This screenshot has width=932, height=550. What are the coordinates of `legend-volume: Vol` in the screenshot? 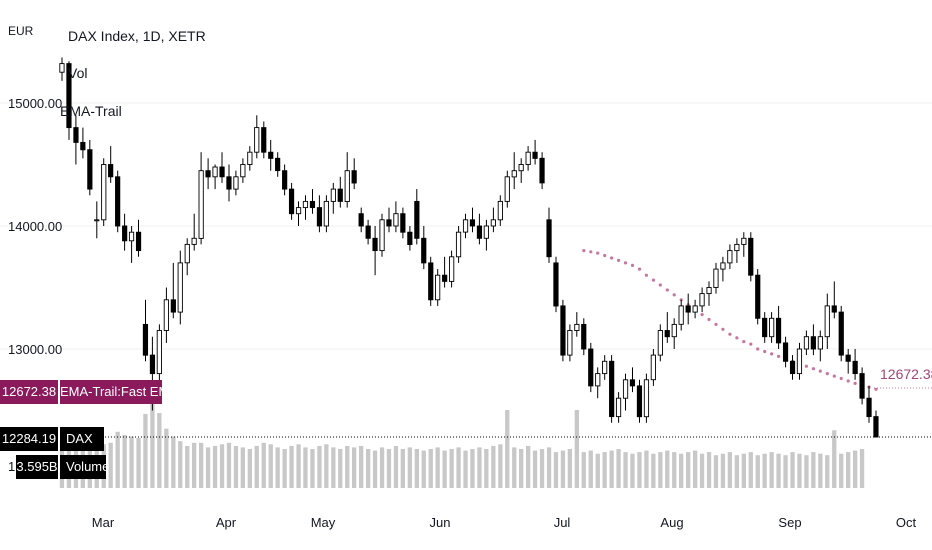 It's located at (78, 73).